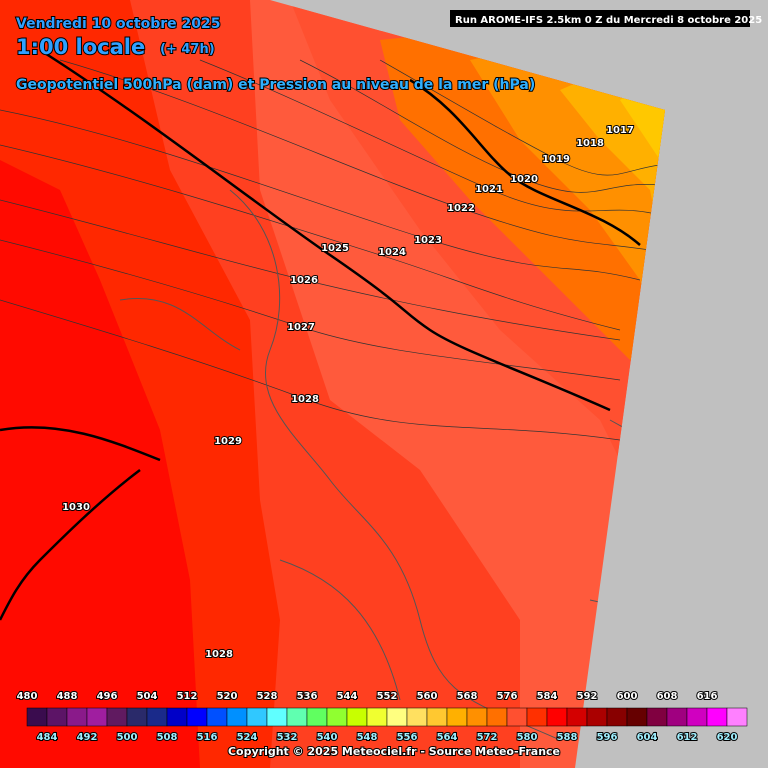 This screenshot has height=768, width=768. What do you see at coordinates (392, 252) in the screenshot?
I see `isobar-label: 1024` at bounding box center [392, 252].